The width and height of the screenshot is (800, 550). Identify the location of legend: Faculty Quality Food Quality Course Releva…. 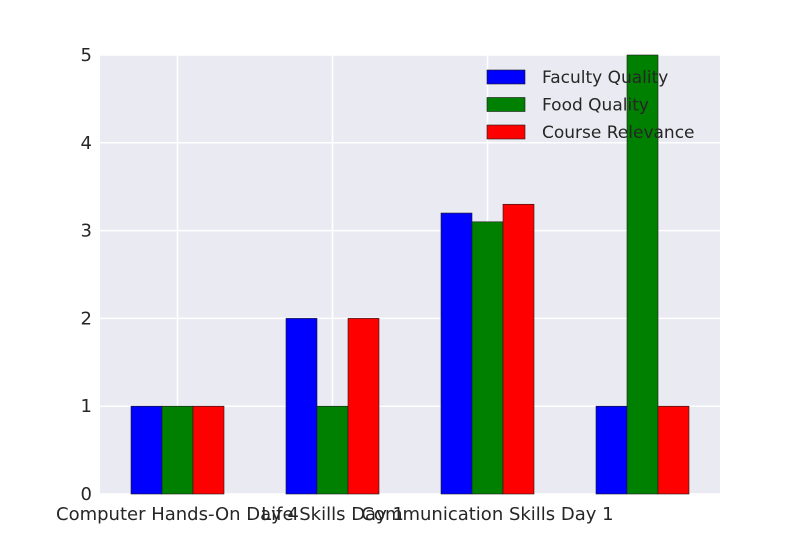
(590, 105).